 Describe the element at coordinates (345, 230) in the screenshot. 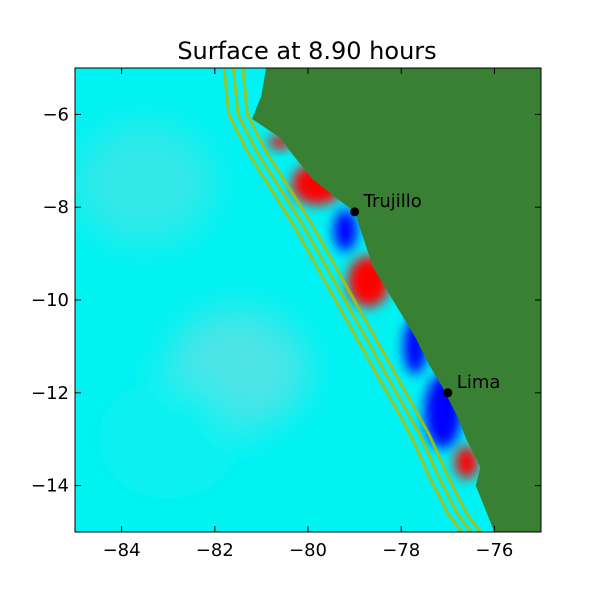

I see `trough-anomaly` at that location.